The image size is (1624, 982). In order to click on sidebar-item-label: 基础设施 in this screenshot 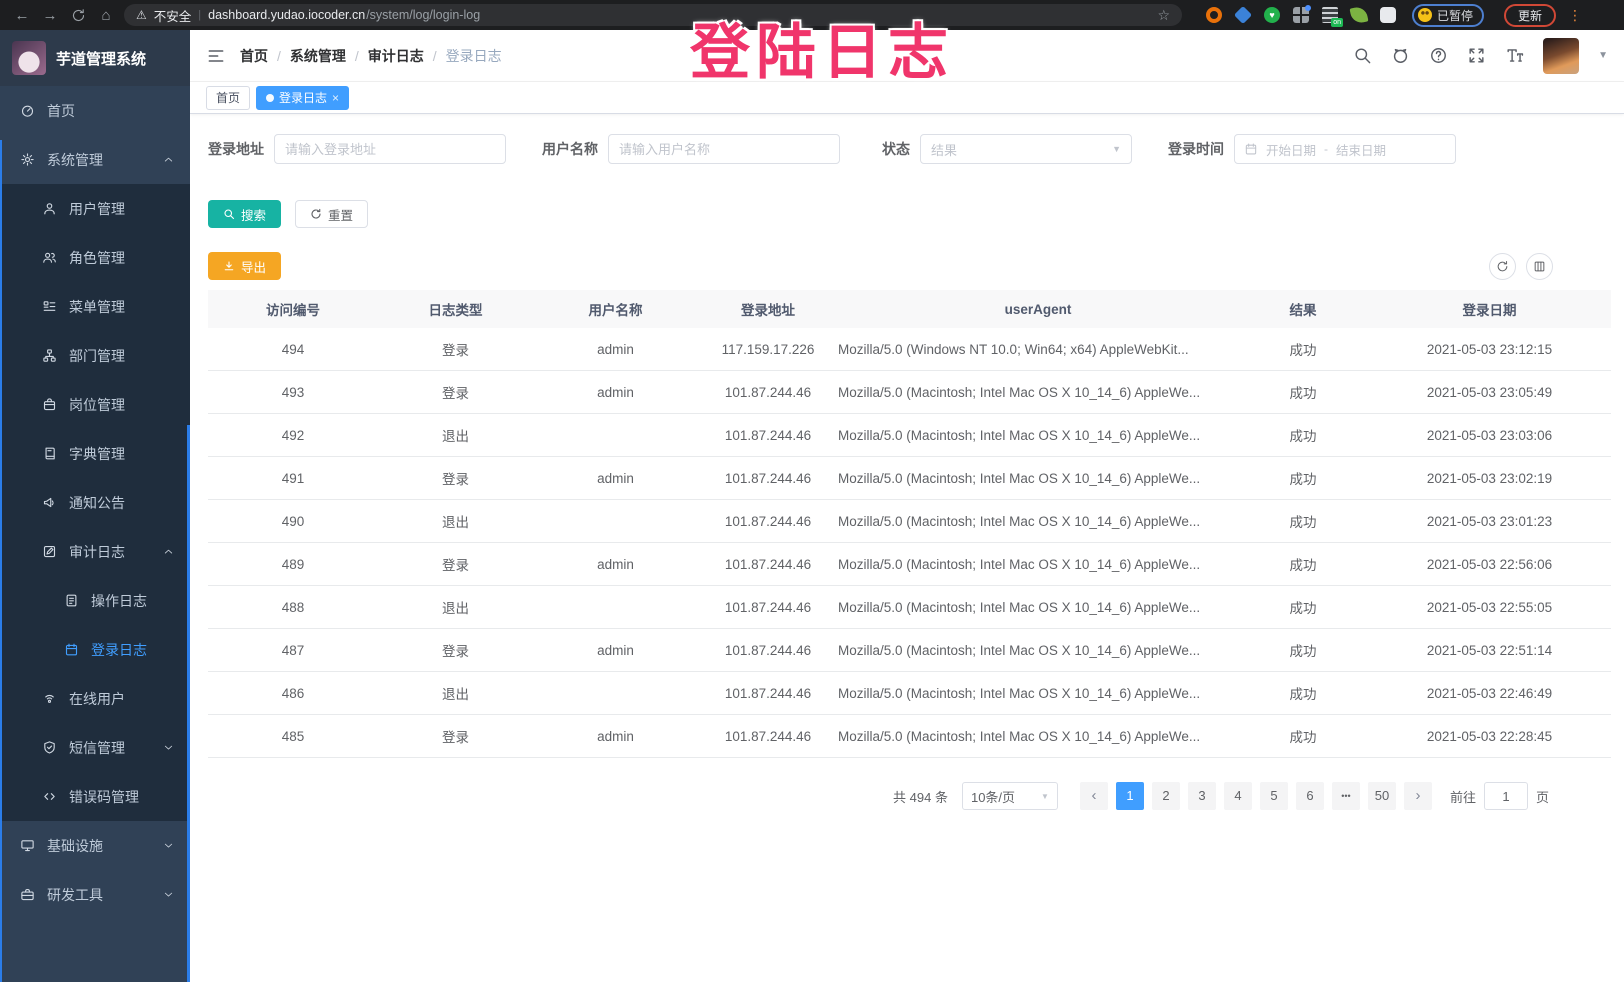, I will do `click(75, 845)`.